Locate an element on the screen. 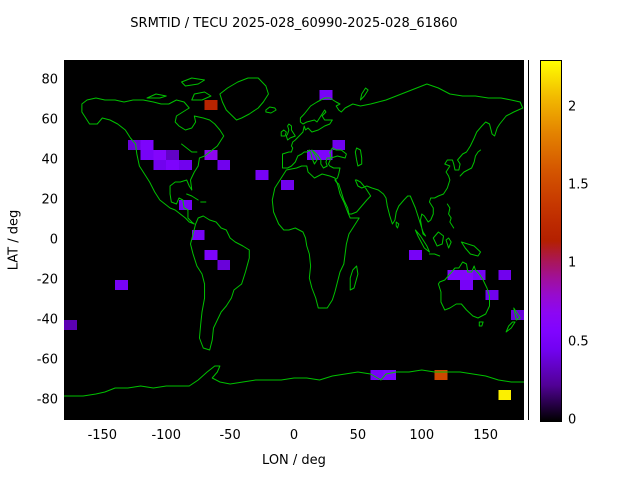 This screenshot has width=640, height=480. x-tick-label: -50 is located at coordinates (230, 435).